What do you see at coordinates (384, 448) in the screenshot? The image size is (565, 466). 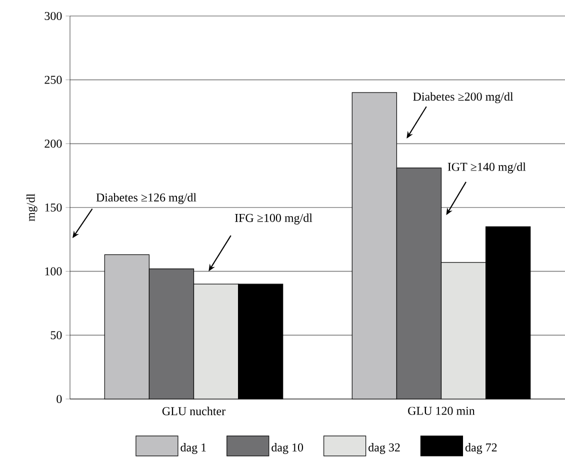 I see `legend-label: dag 32` at bounding box center [384, 448].